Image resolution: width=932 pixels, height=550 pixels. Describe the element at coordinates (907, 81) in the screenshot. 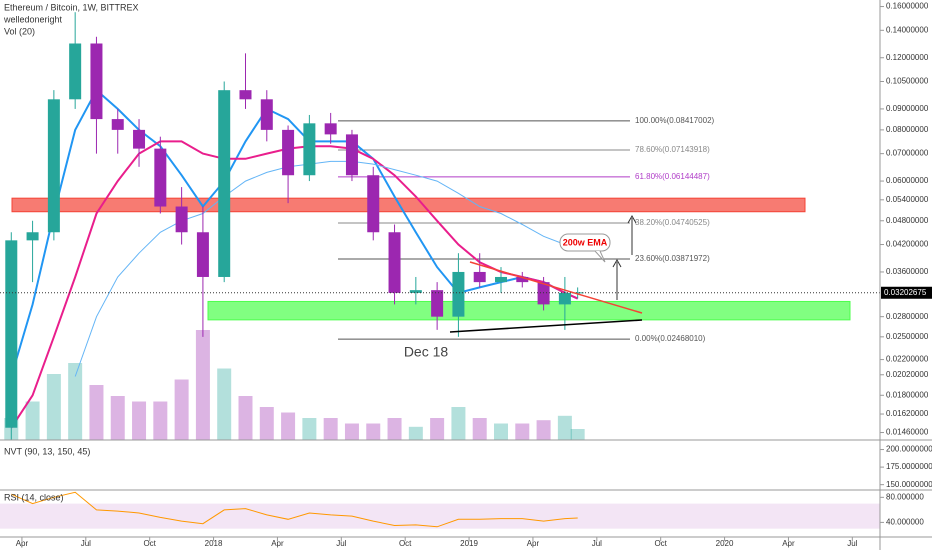

I see `y-tick-label: 0.10500000` at that location.